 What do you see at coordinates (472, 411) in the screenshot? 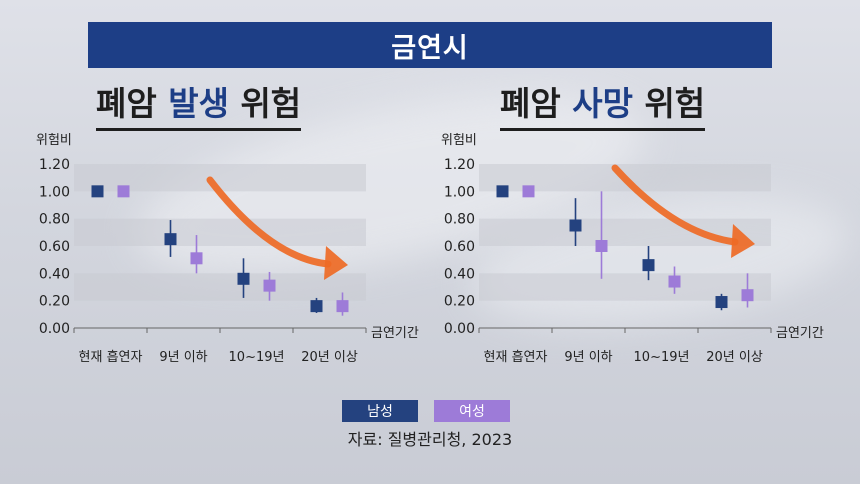
I see `legend-female: 여성` at bounding box center [472, 411].